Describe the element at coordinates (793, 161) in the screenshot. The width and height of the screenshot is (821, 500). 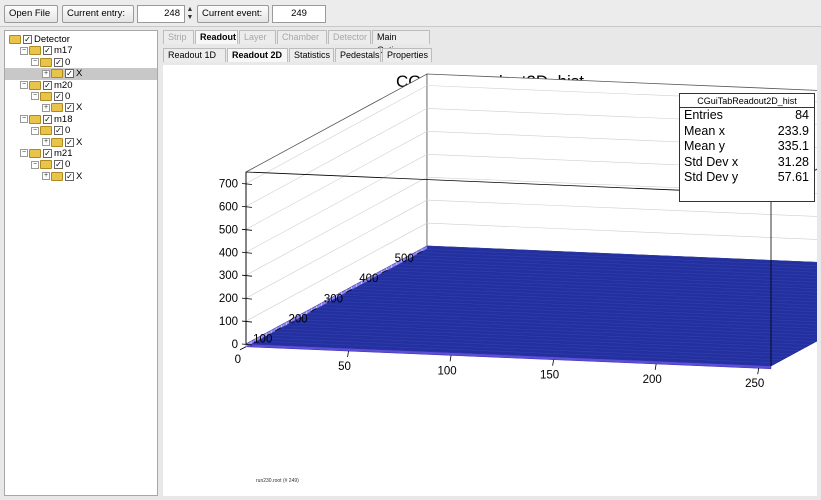
I see `stats-value: 31.28` at that location.